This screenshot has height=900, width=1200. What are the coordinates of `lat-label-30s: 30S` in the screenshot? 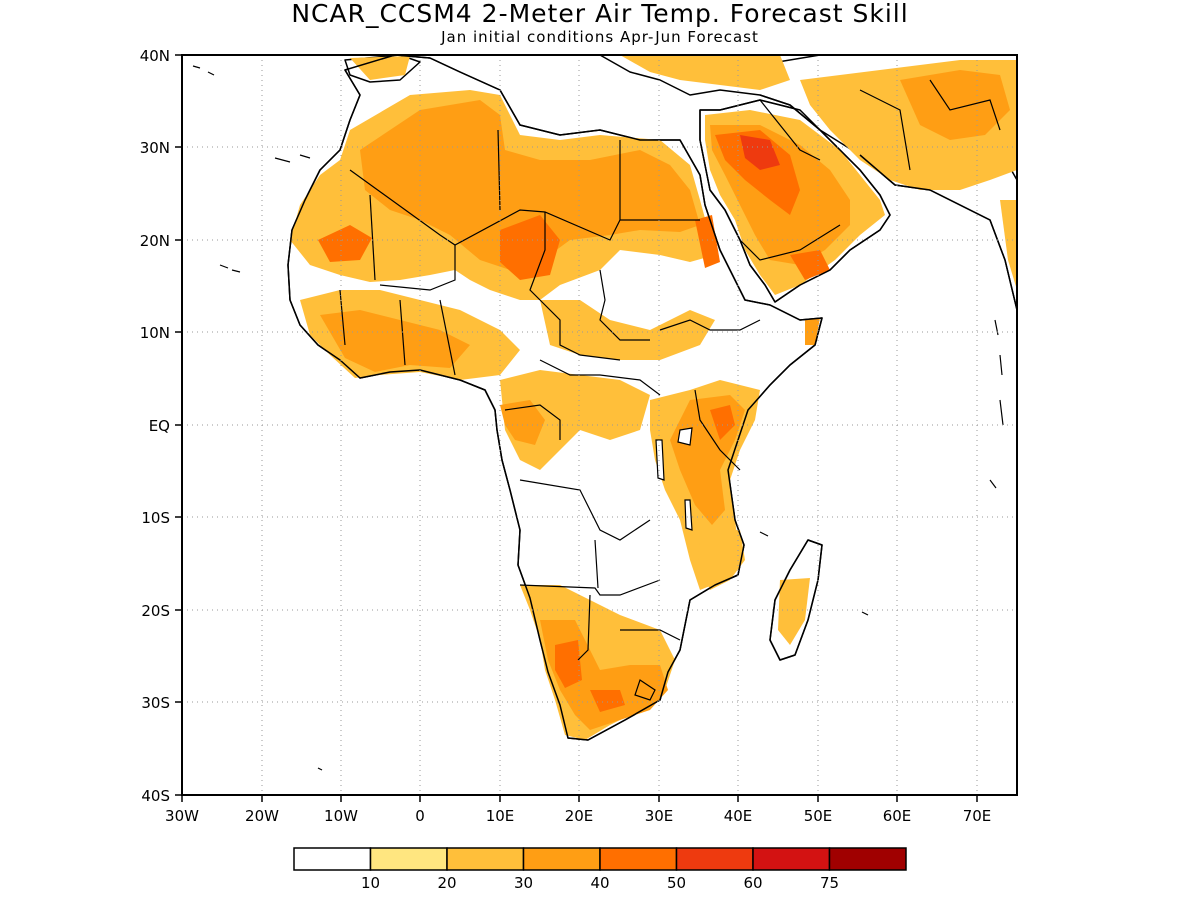 It's located at (155, 703).